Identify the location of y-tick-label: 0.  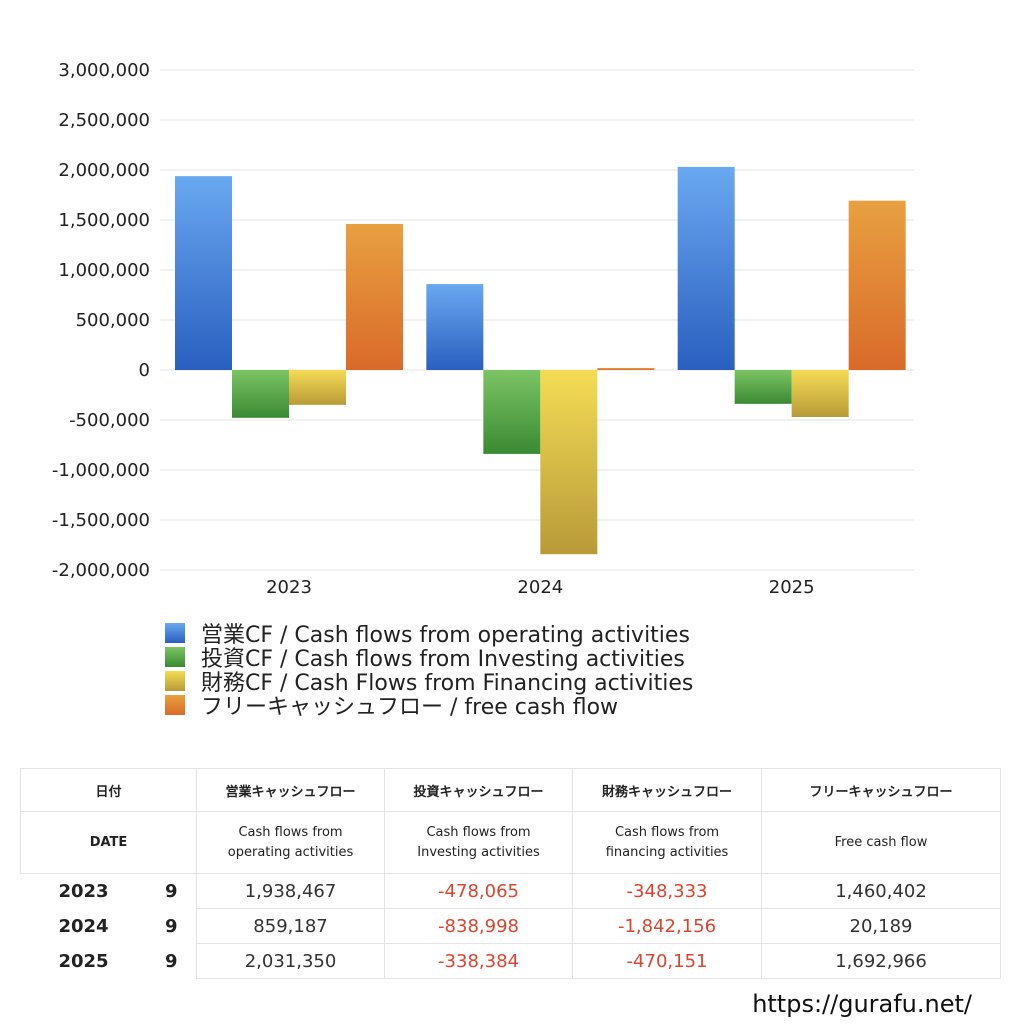
(144, 370).